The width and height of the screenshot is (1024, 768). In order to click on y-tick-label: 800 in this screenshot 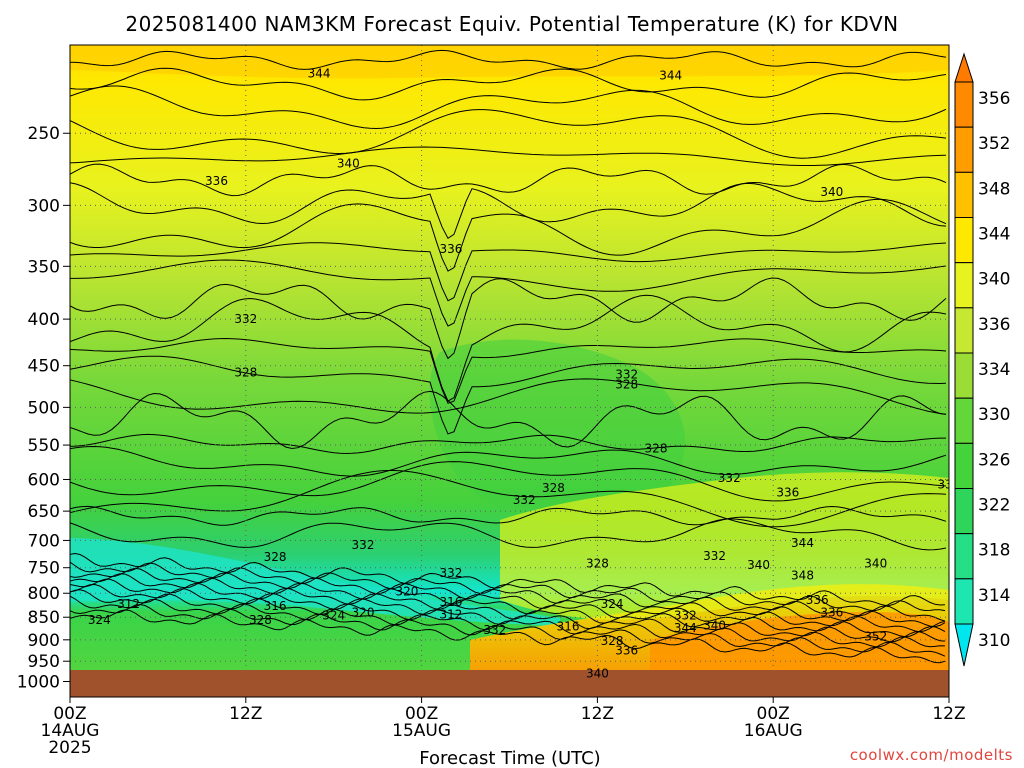, I will do `click(44, 594)`.